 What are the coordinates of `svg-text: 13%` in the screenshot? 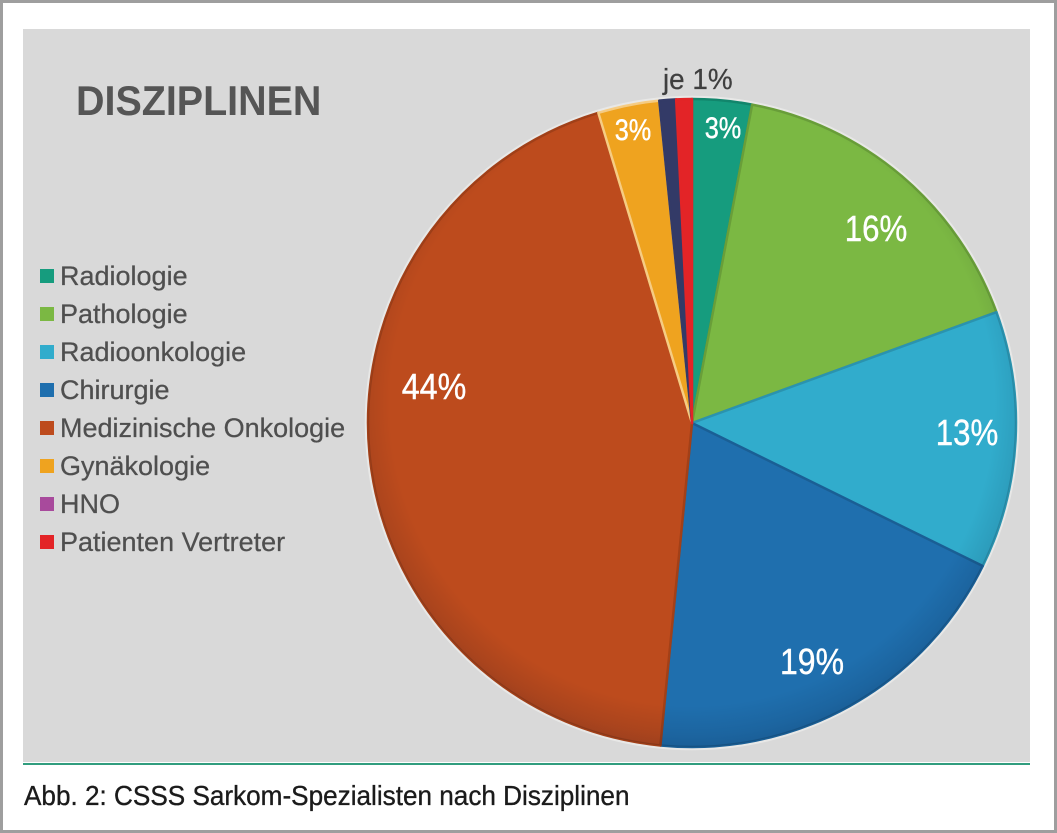 It's located at (967, 432).